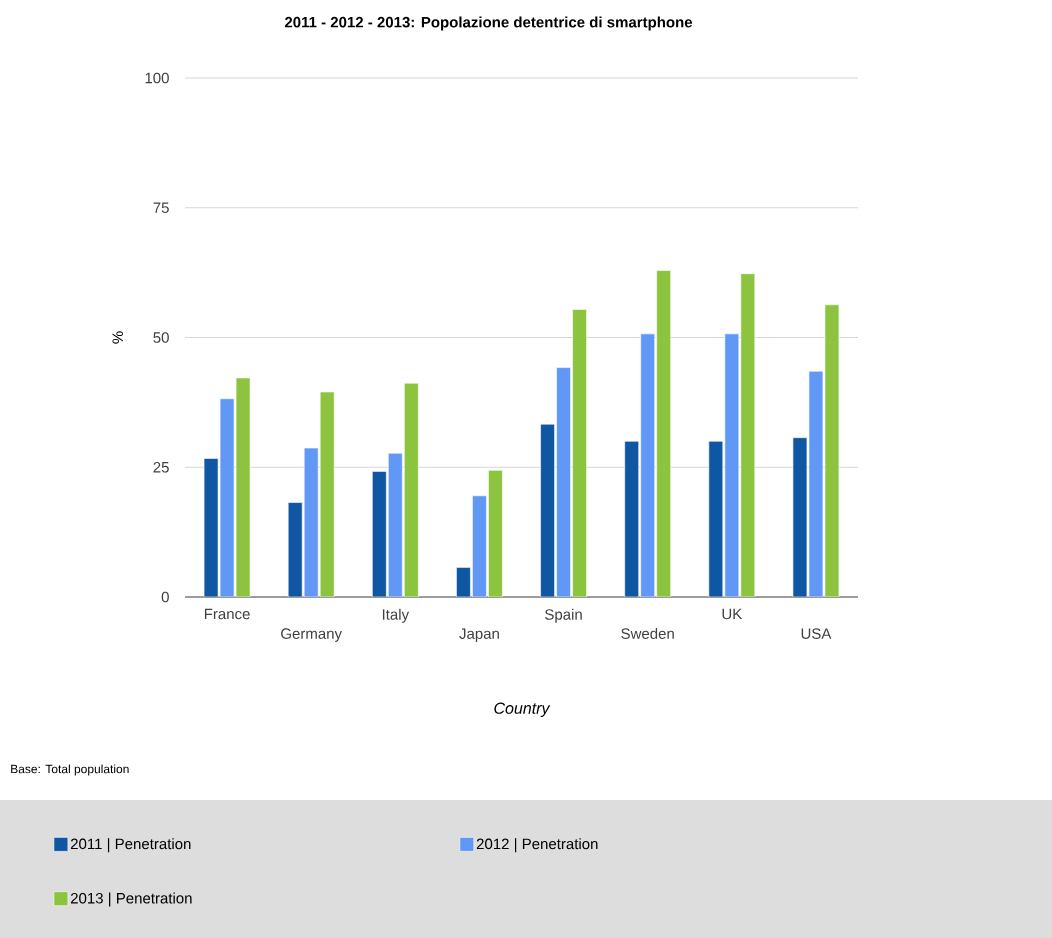 The height and width of the screenshot is (938, 1052). Describe the element at coordinates (537, 845) in the screenshot. I see `legend-label: 2012 | Penetration` at that location.